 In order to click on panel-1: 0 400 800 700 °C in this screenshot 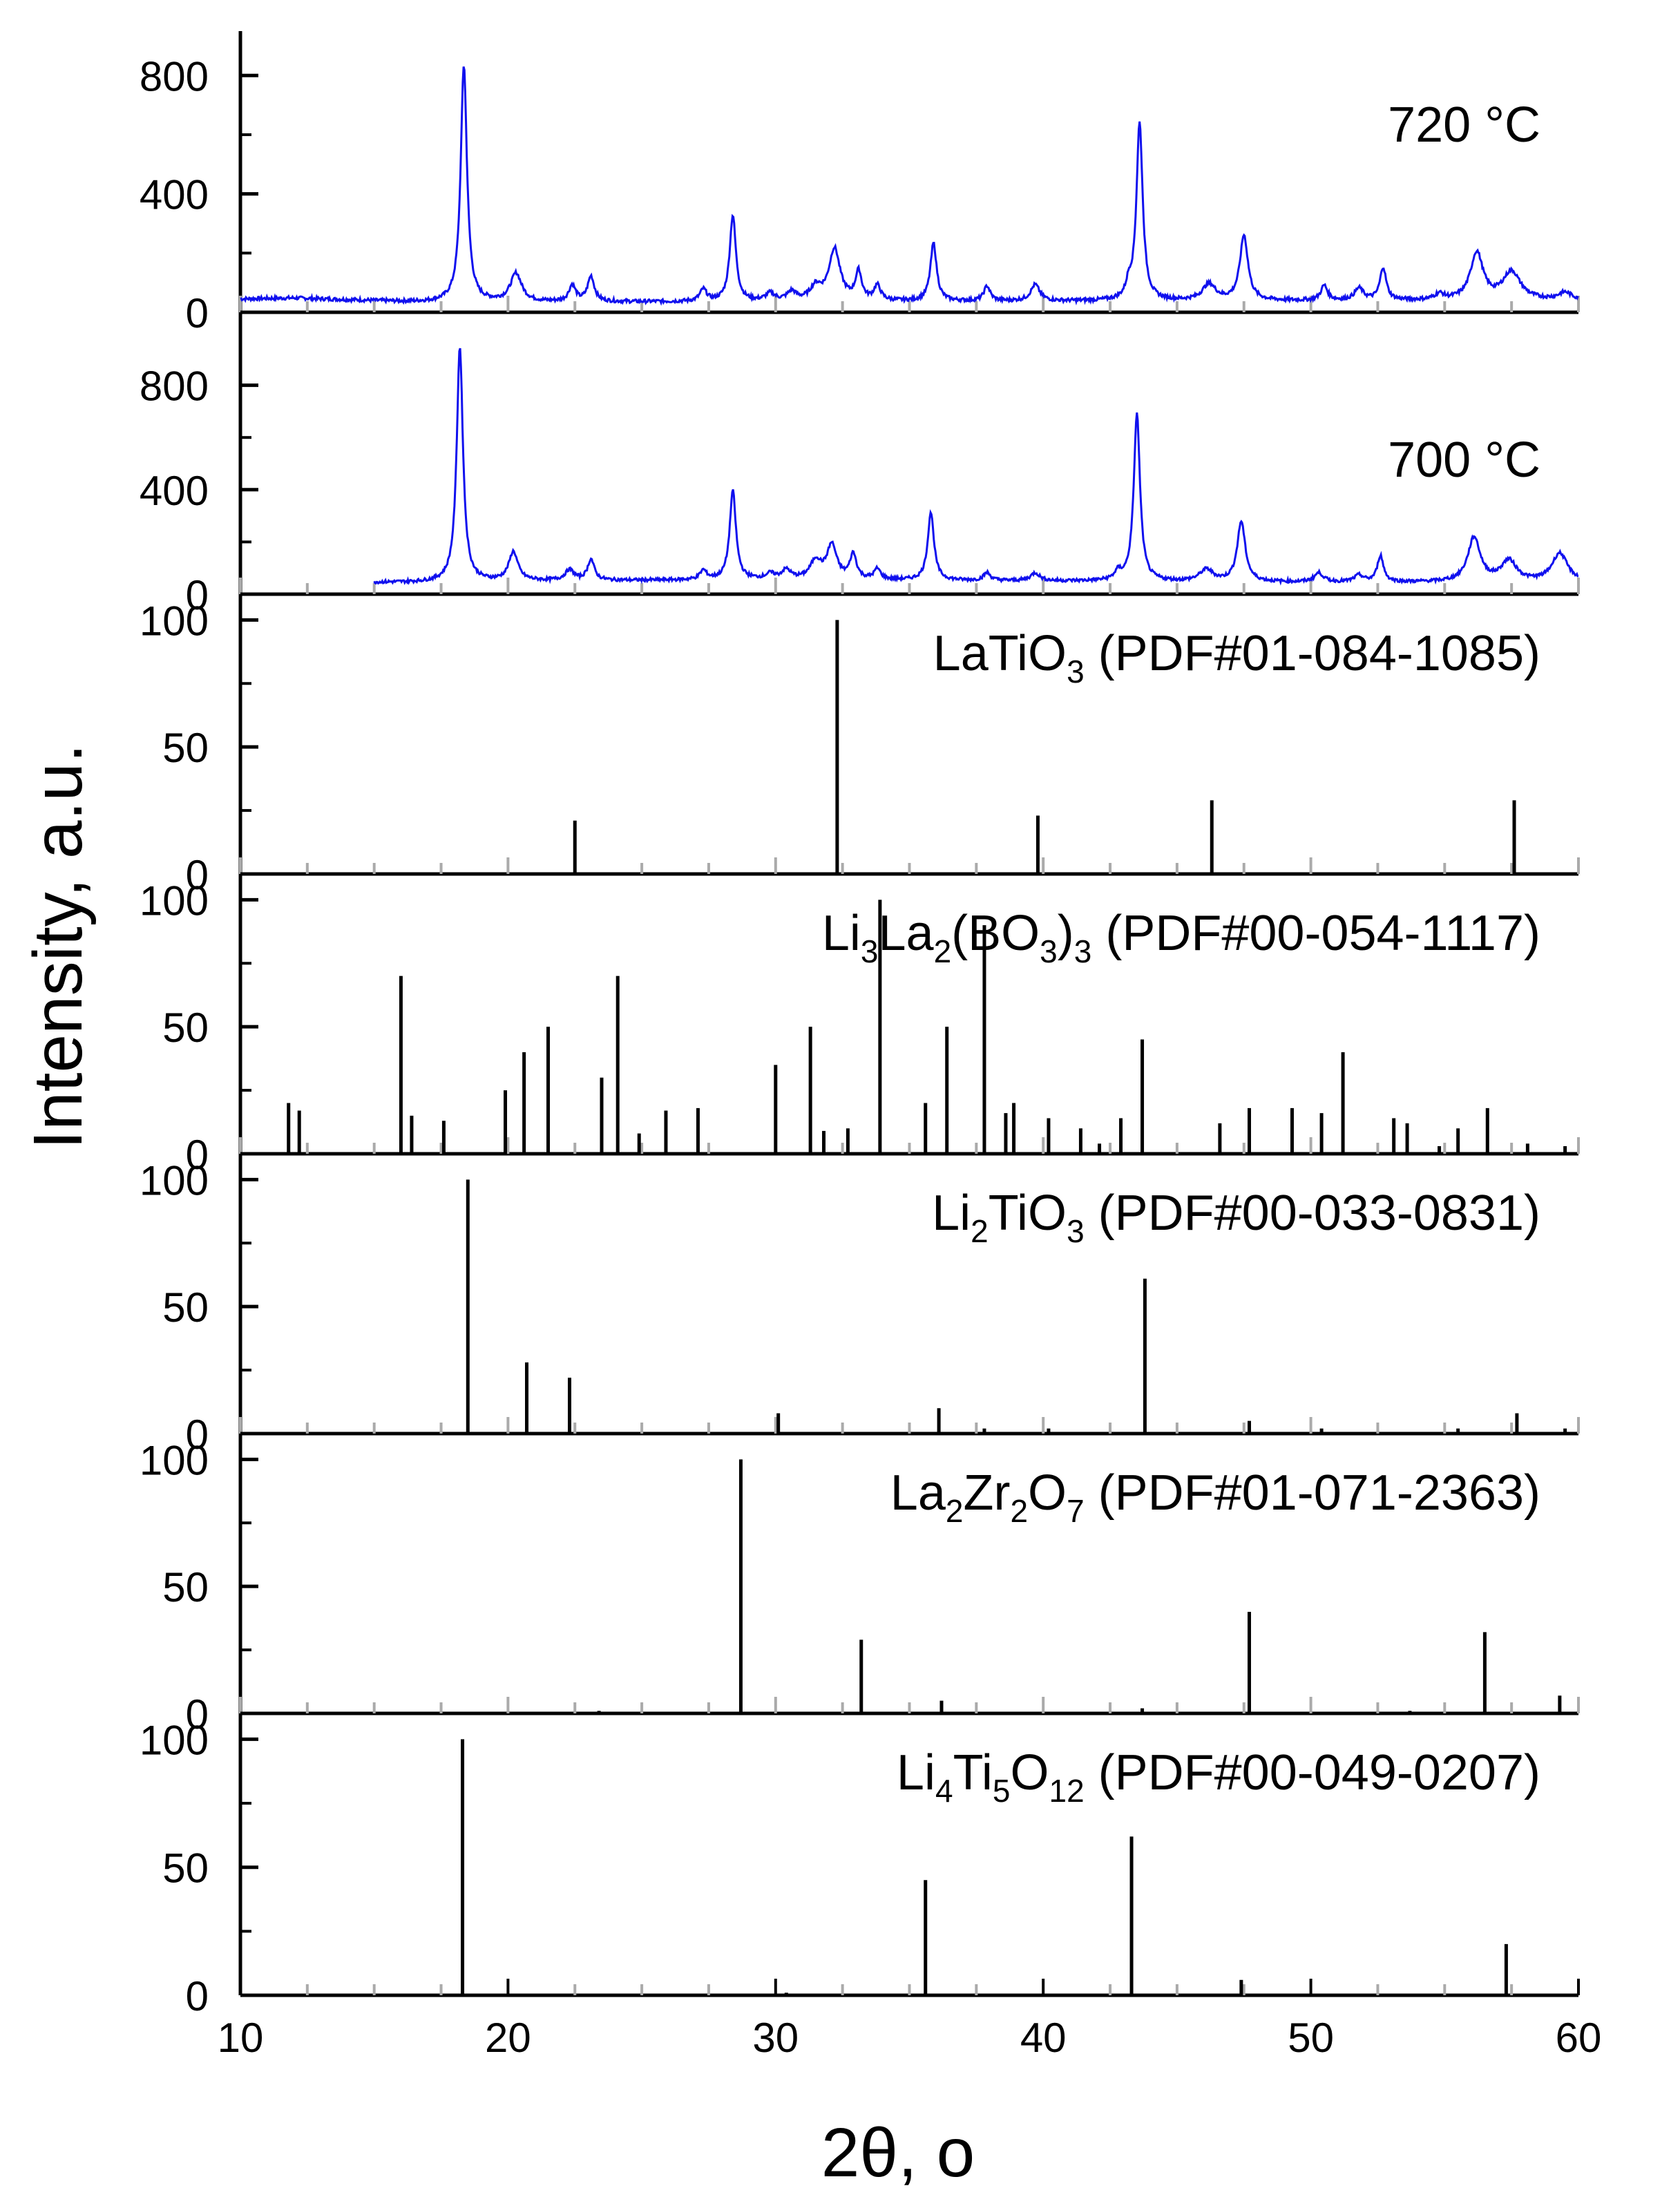, I will do `click(860, 483)`.